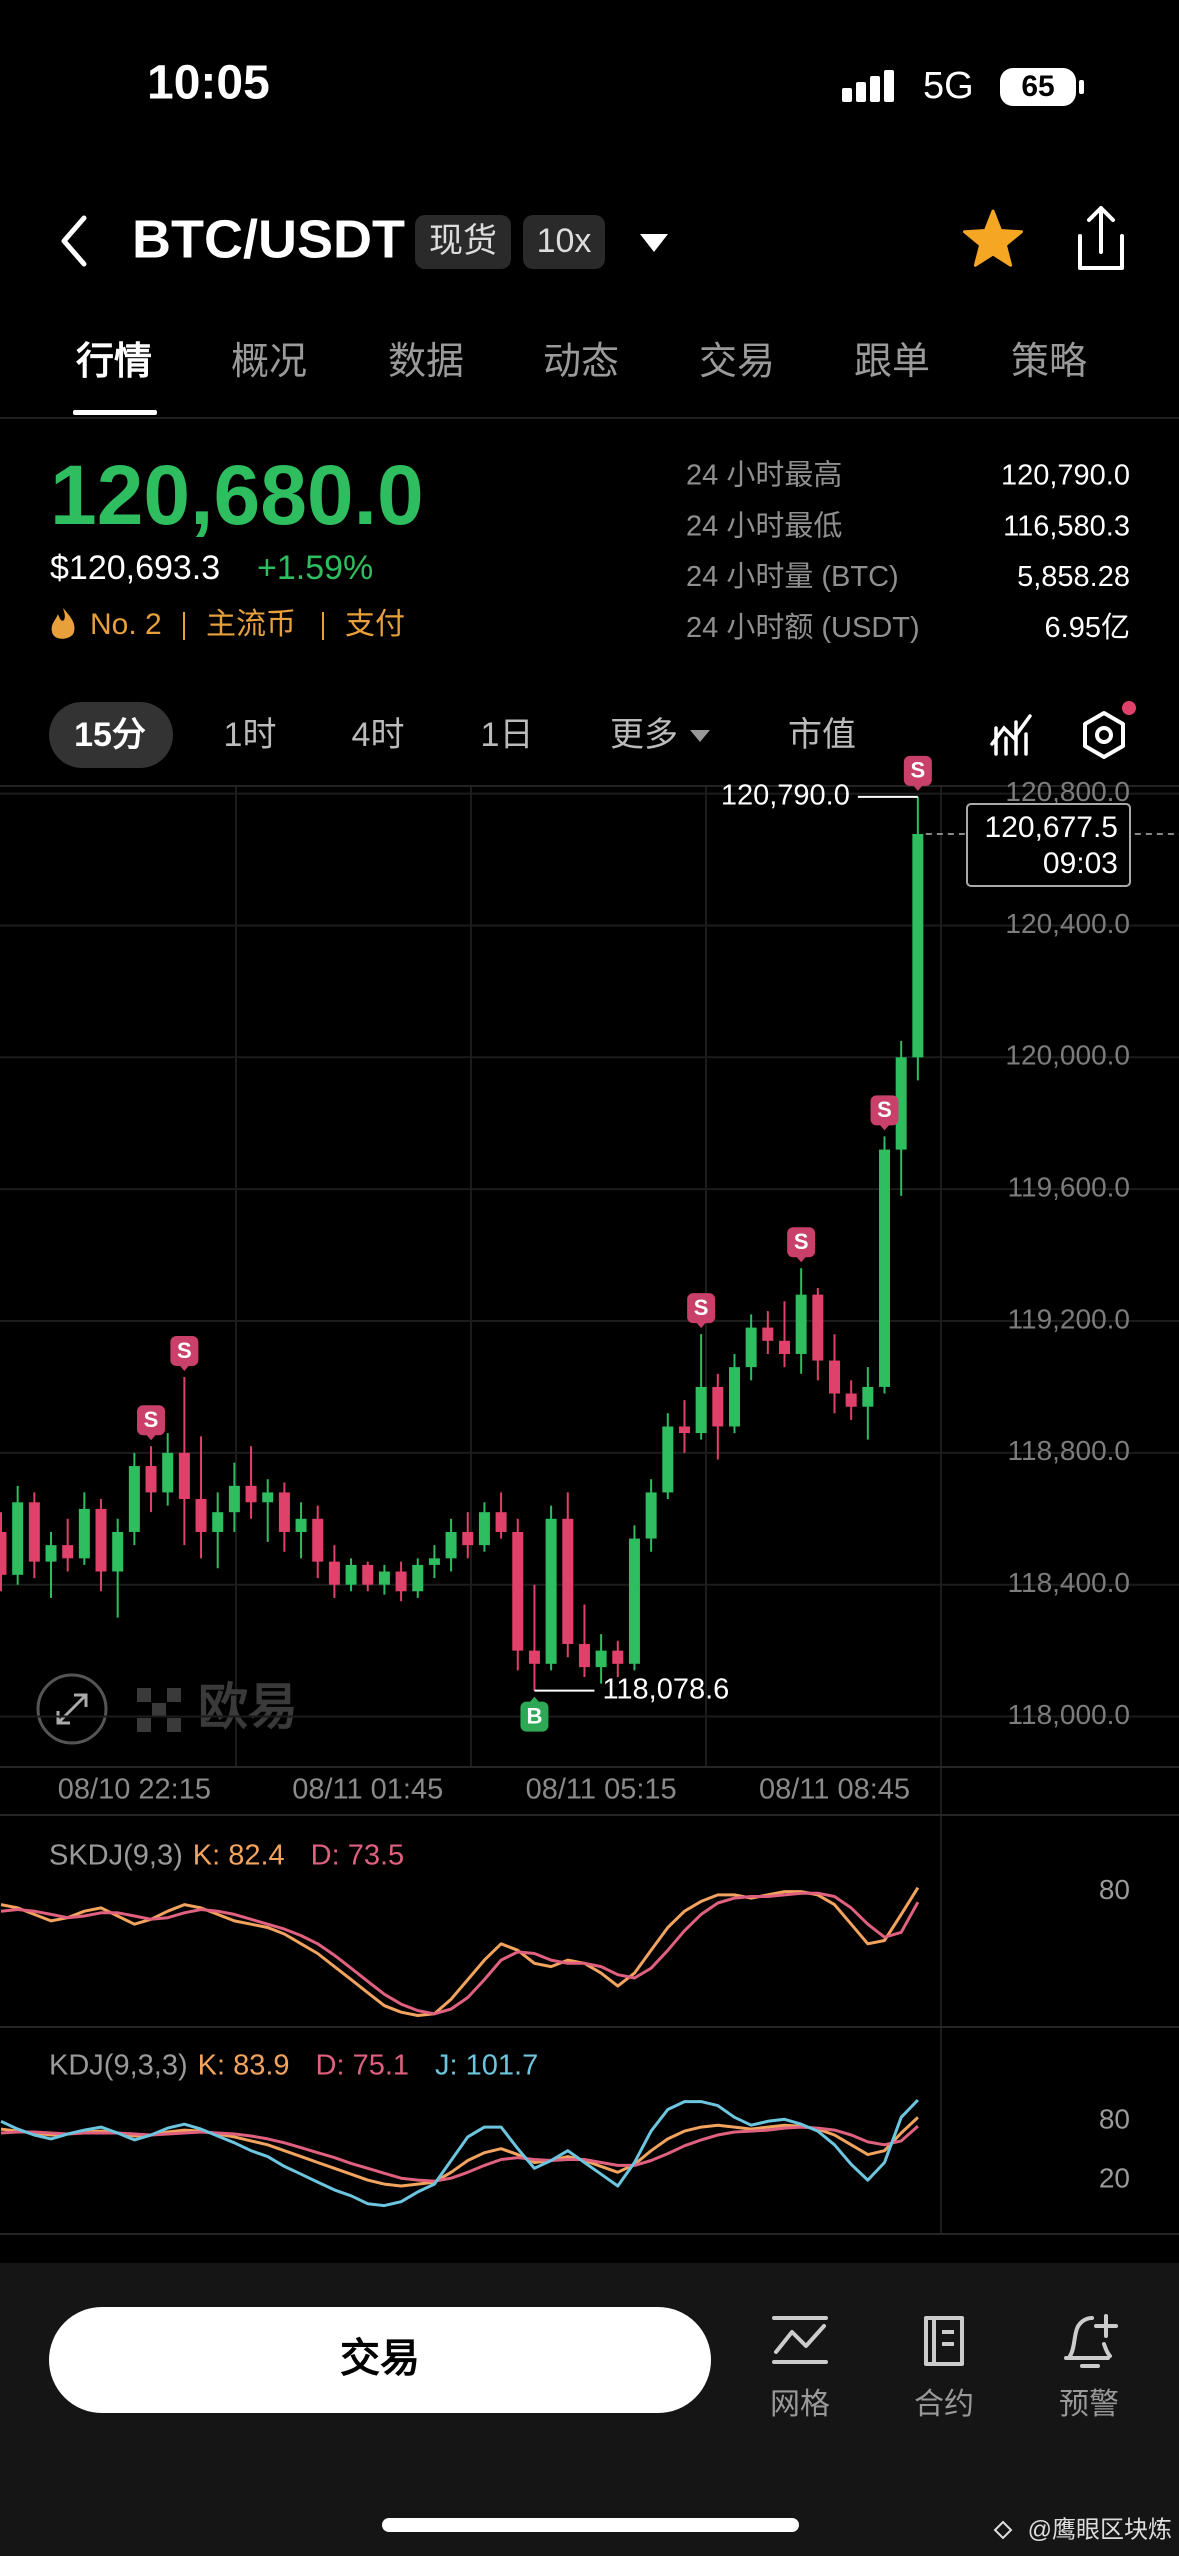 The height and width of the screenshot is (2556, 1179). Describe the element at coordinates (114, 362) in the screenshot. I see `tab: 行情` at that location.